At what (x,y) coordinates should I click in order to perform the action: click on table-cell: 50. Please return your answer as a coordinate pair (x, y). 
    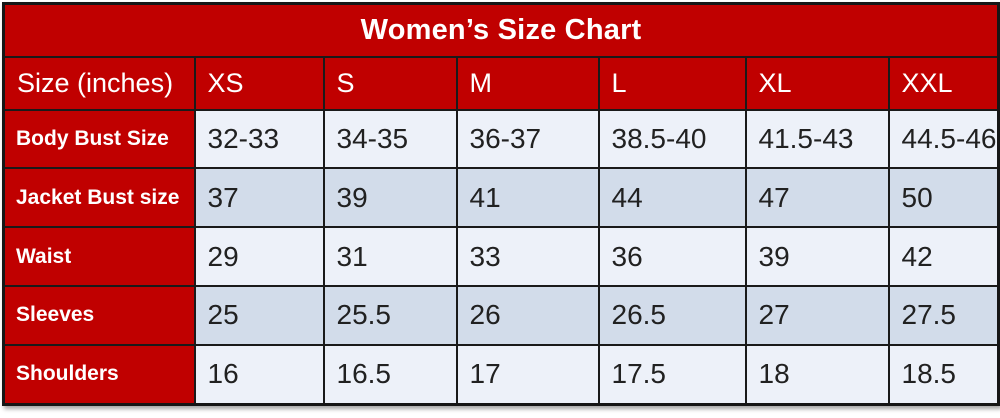
    Looking at the image, I should click on (943, 198).